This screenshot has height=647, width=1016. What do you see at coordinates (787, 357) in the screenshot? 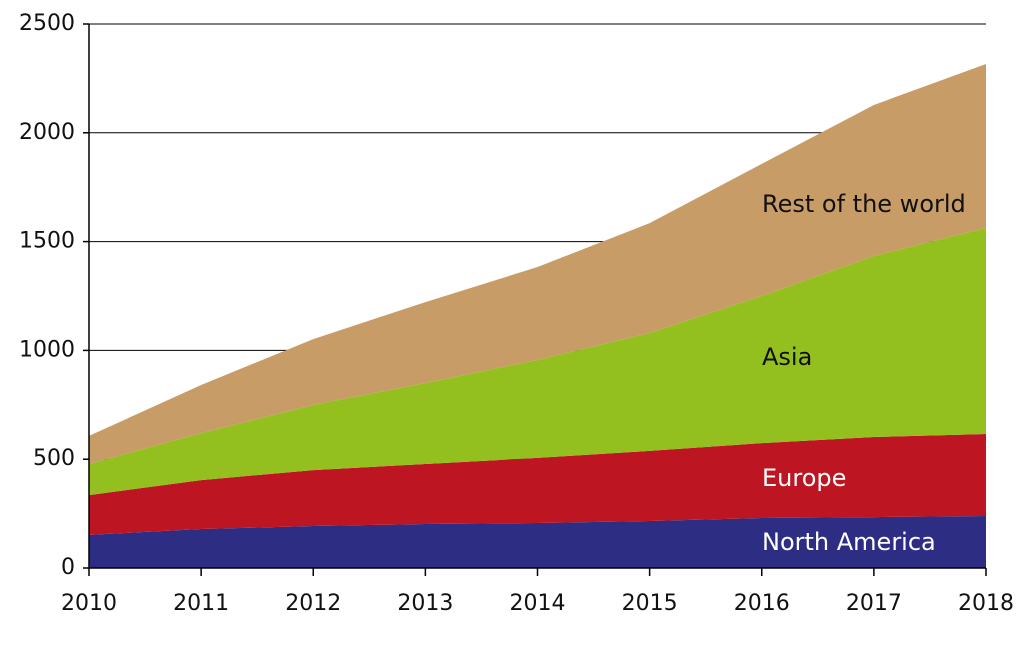
I see `series-label: Asia` at bounding box center [787, 357].